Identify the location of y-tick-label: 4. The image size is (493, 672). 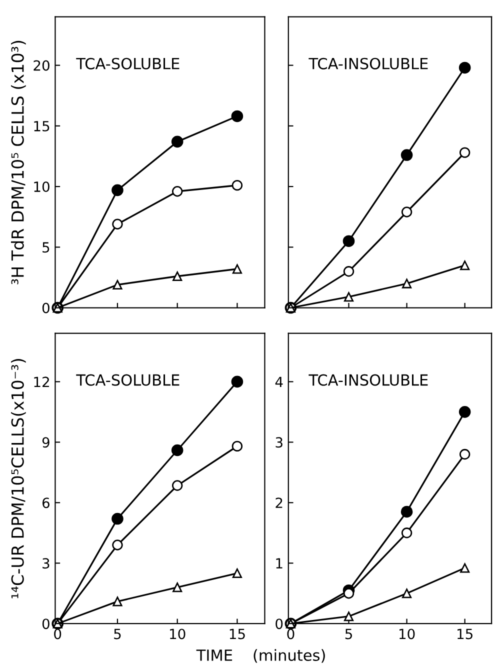
(279, 381).